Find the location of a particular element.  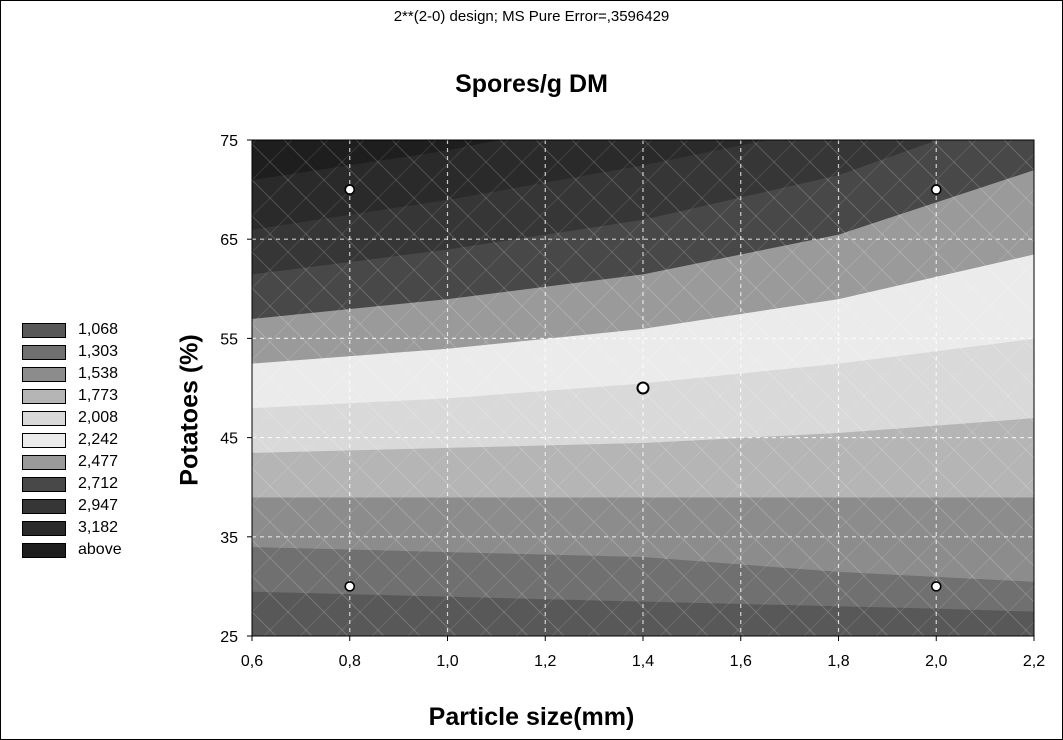

x-tick-label: 0,8 is located at coordinates (350, 661).